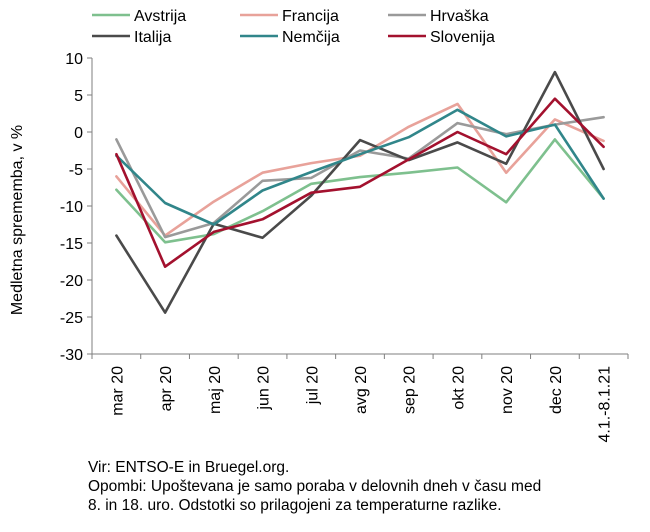  Describe the element at coordinates (76, 170) in the screenshot. I see `y-tick-label: -5` at that location.